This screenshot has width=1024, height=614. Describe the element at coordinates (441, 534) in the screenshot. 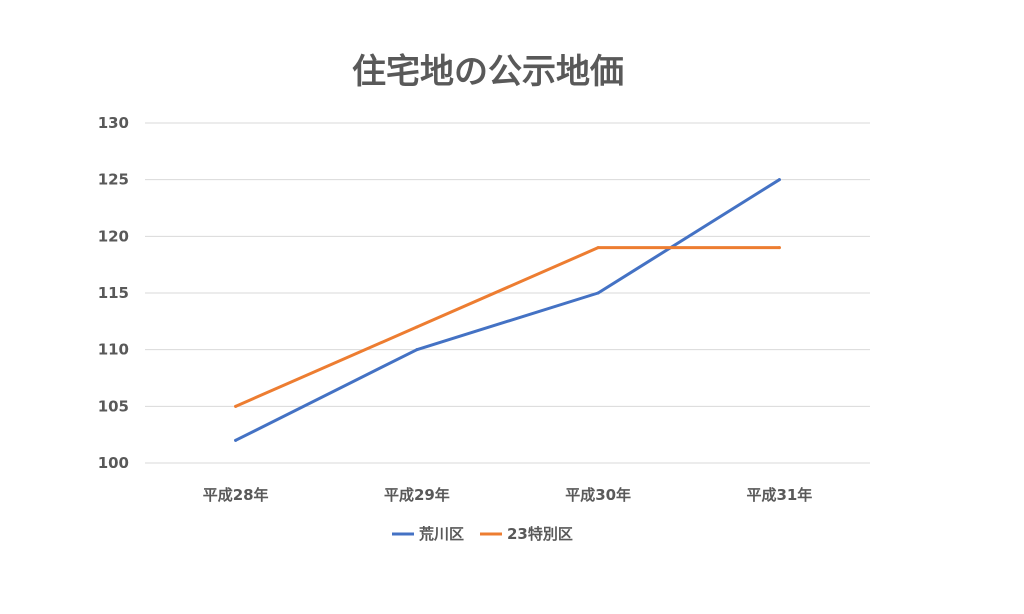

I see `legend-label: 荒川区` at that location.